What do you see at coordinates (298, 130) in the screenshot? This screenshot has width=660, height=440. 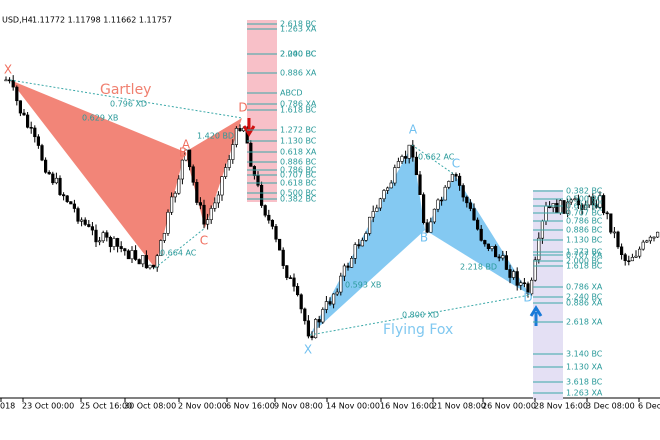 I see `level-label: 1.272 BC` at bounding box center [298, 130].